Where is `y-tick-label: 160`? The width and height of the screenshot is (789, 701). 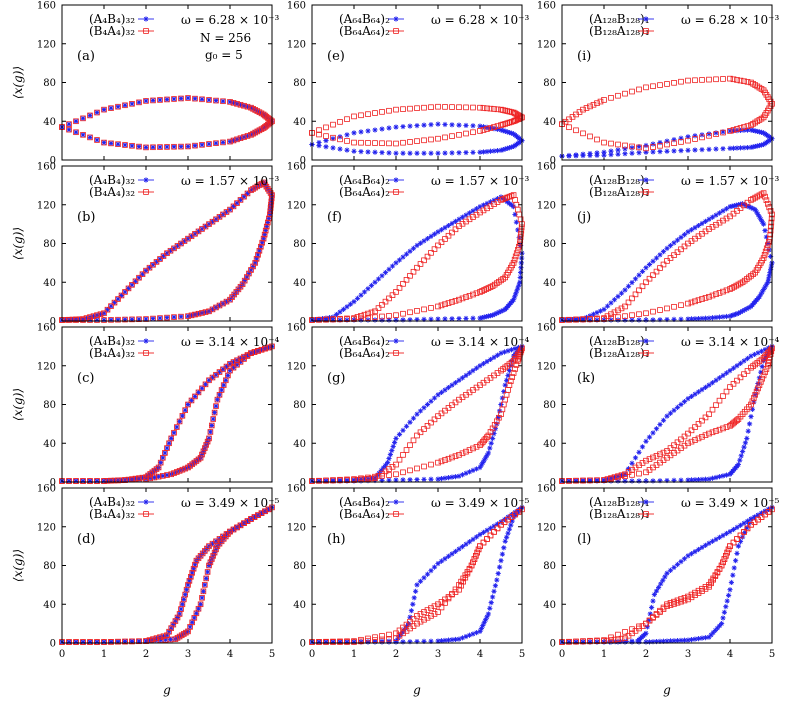
y-tick-label: 160 is located at coordinates (296, 6).